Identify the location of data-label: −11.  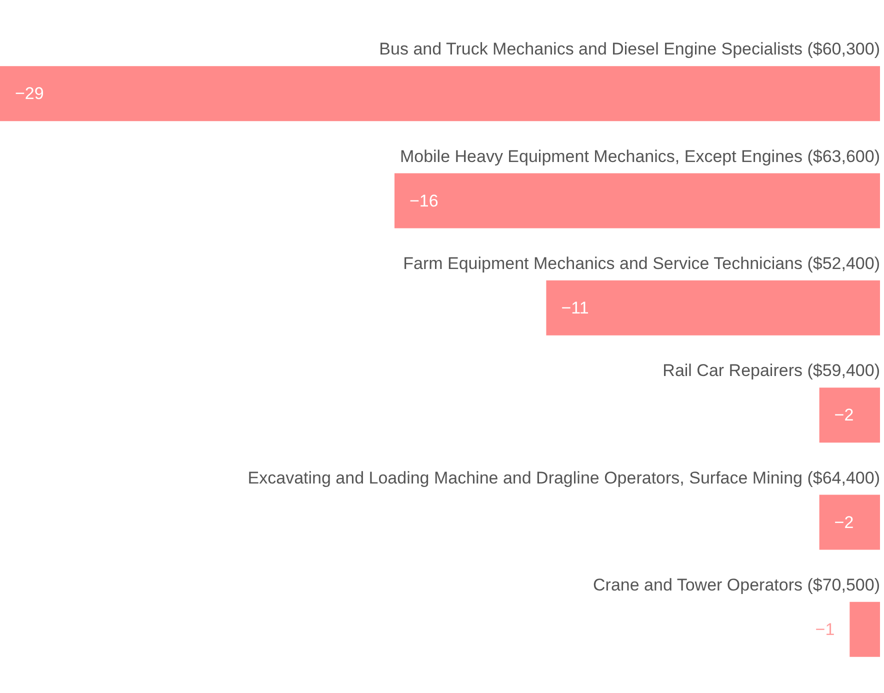
(575, 308).